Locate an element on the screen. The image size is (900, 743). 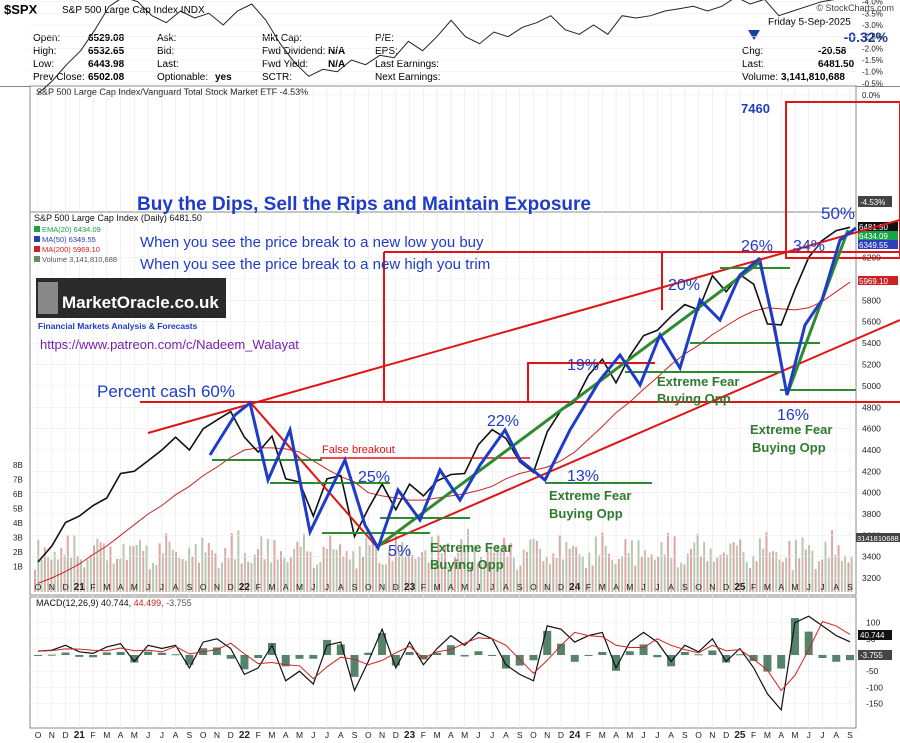
x-label-price-28: F is located at coordinates (423, 587).